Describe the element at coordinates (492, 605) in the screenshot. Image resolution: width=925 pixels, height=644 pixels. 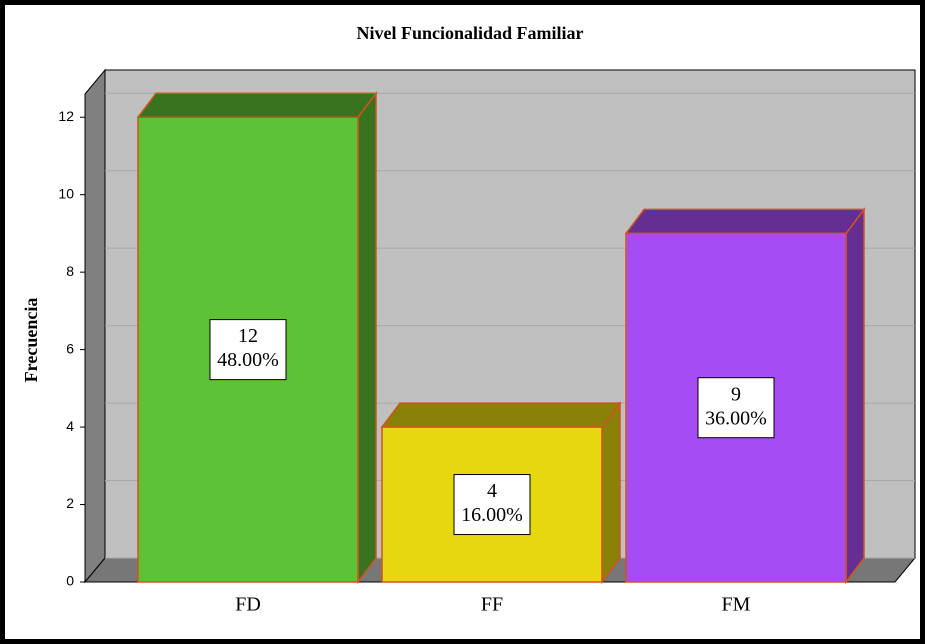
I see `x-tick-label: FF` at that location.